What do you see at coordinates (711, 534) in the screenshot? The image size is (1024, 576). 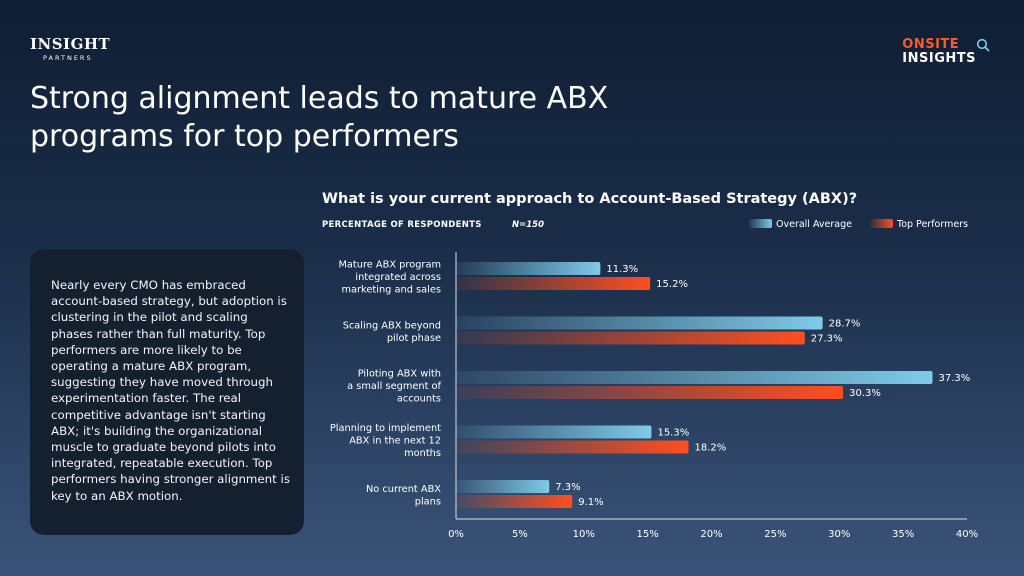 I see `x-tick-label-4: 20%` at bounding box center [711, 534].